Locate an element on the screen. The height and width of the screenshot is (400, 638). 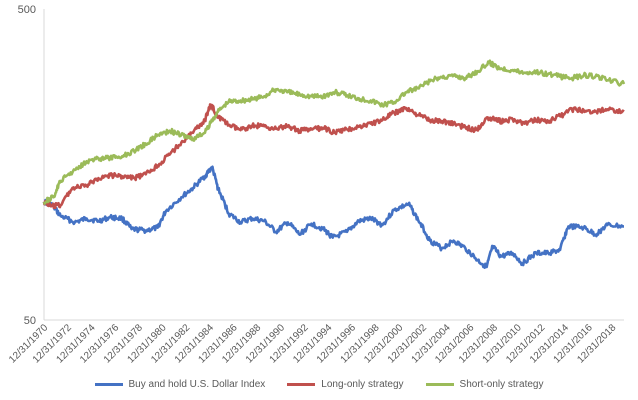
legend-label-short: Short-only strategy is located at coordinates (501, 384).